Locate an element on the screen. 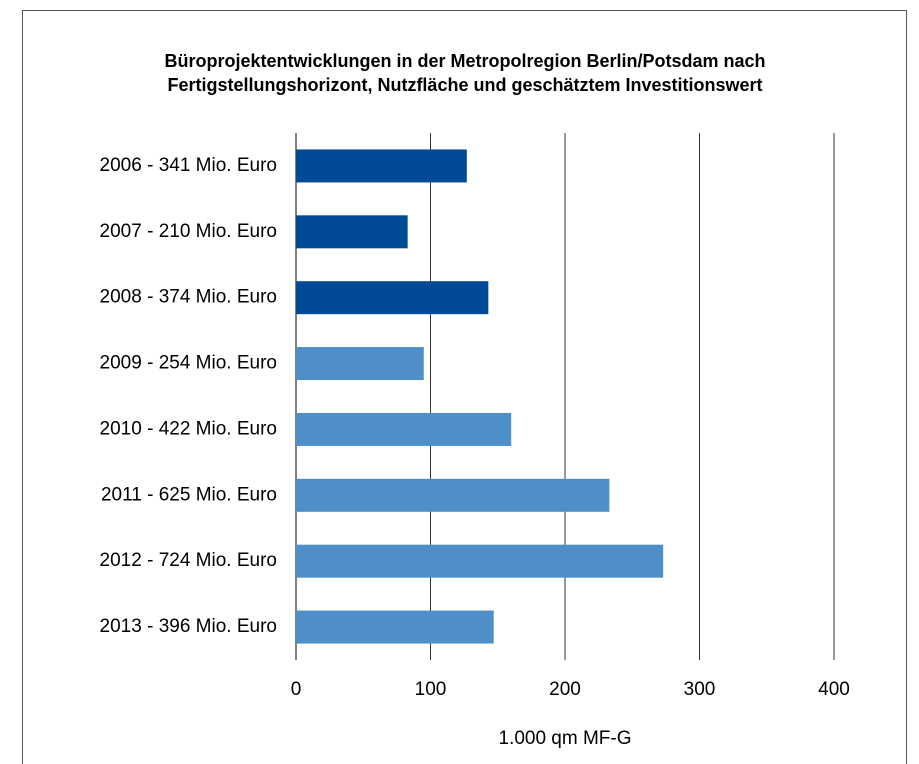  y-tick-label: 2013 - 396 Mio. Euro is located at coordinates (188, 626).